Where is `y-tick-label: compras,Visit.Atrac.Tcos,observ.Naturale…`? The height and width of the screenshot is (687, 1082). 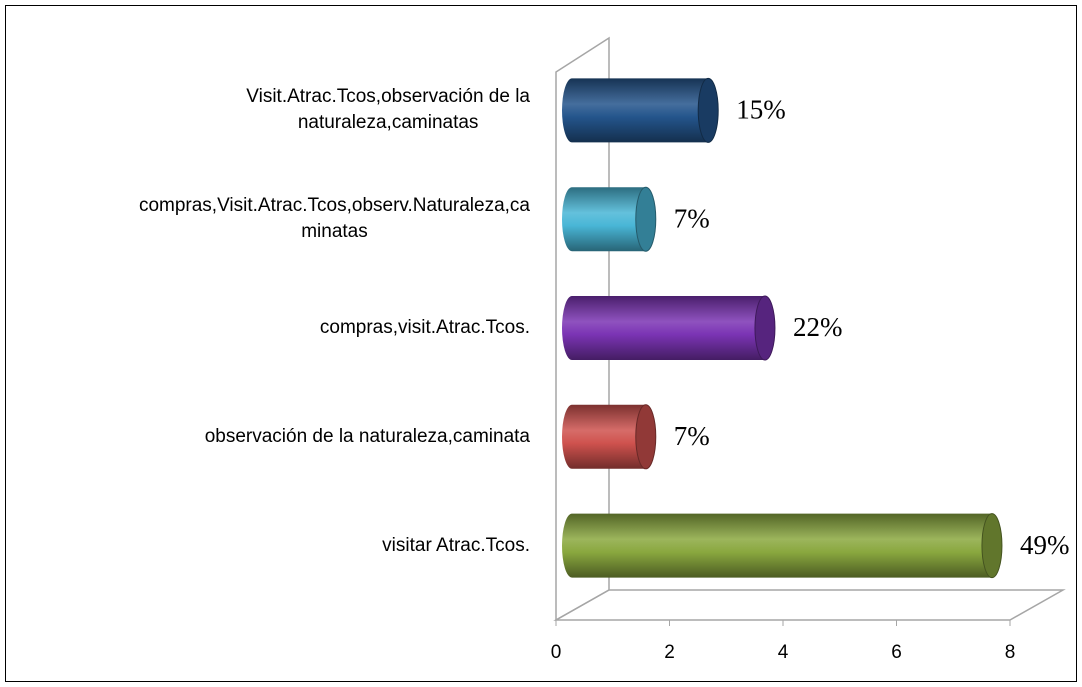
y-tick-label: compras,Visit.Atrac.Tcos,observ.Naturale… is located at coordinates (334, 219).